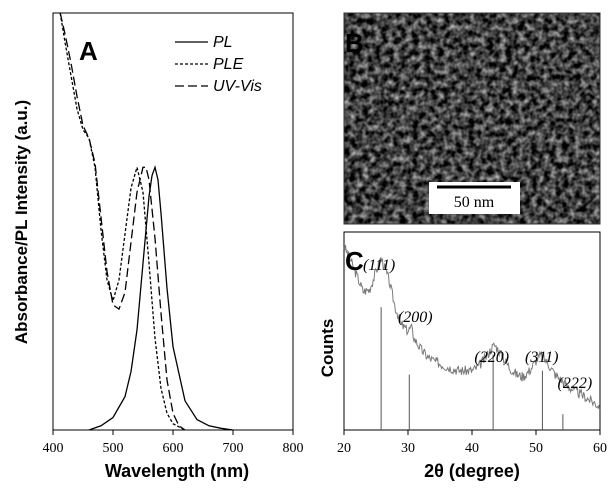 Image resolution: width=611 pixels, height=498 pixels. Describe the element at coordinates (113, 448) in the screenshot. I see `x-tick-label: 500` at that location.